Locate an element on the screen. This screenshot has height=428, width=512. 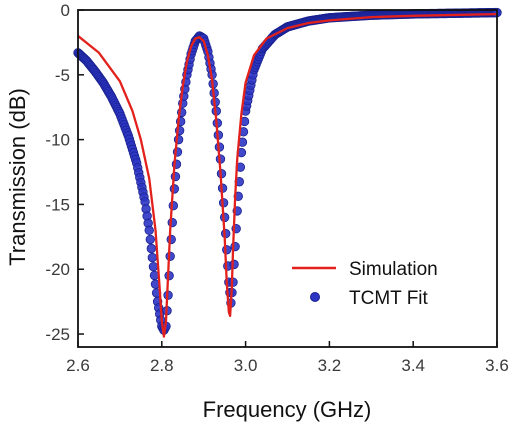
y-tick-label: -25 is located at coordinates (57, 334).